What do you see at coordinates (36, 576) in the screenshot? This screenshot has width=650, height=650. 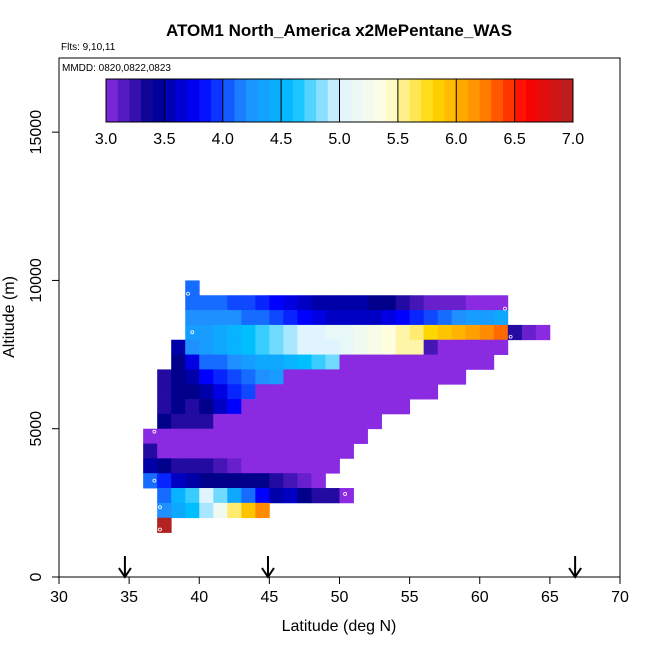 I see `y-tick-label: 0` at bounding box center [36, 576].